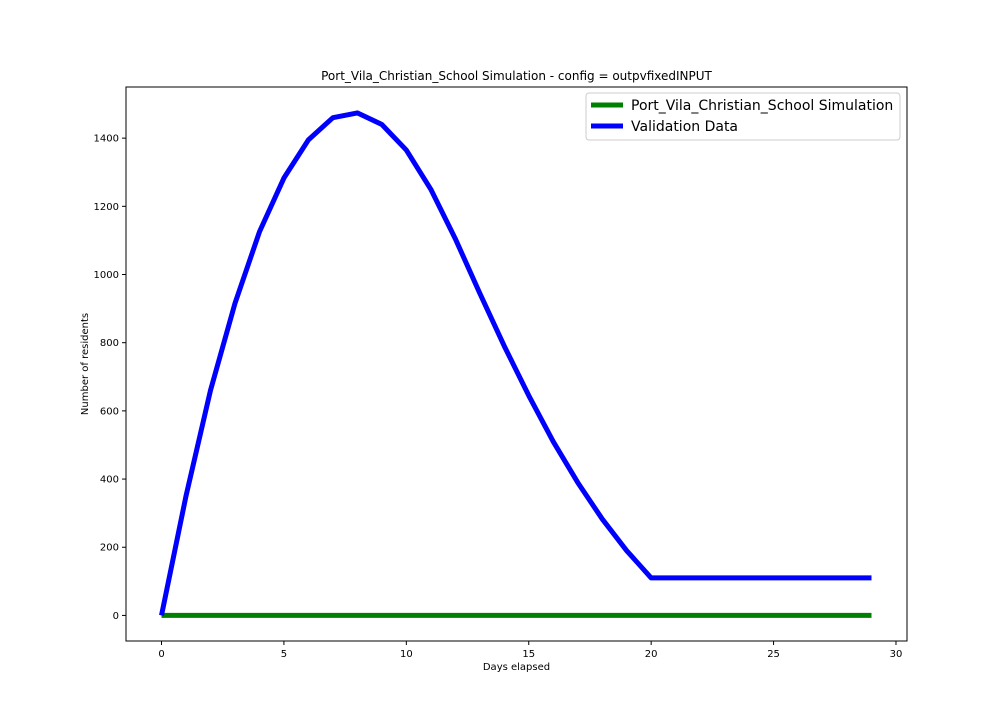 The width and height of the screenshot is (1008, 720). What do you see at coordinates (896, 654) in the screenshot?
I see `x-tick-label: 30` at bounding box center [896, 654].